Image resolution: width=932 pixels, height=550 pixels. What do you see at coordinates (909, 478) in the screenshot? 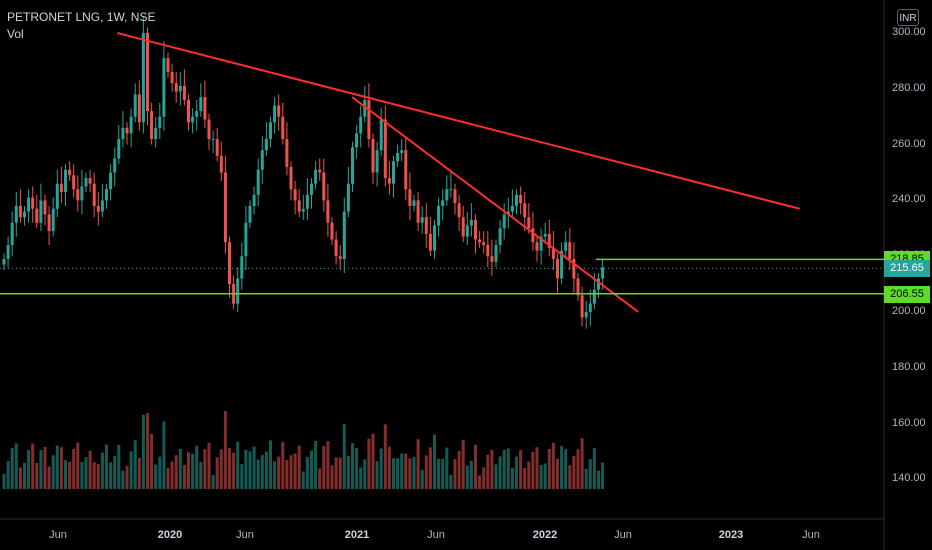
I see `price-tick-label: 140.00` at bounding box center [909, 478].